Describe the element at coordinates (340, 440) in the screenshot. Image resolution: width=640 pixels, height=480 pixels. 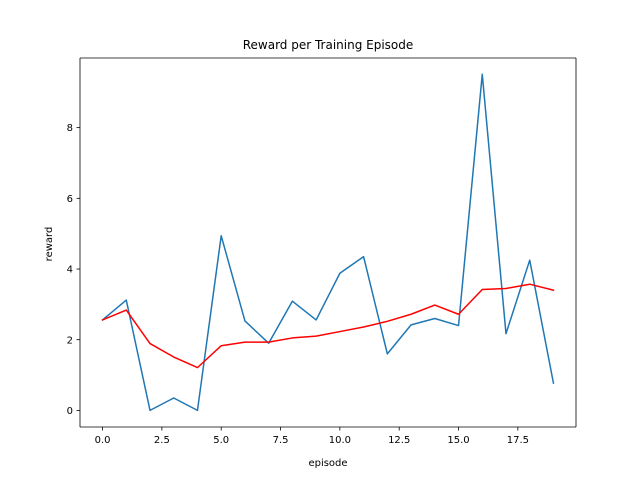
I see `x-tick-label: 10.0` at that location.